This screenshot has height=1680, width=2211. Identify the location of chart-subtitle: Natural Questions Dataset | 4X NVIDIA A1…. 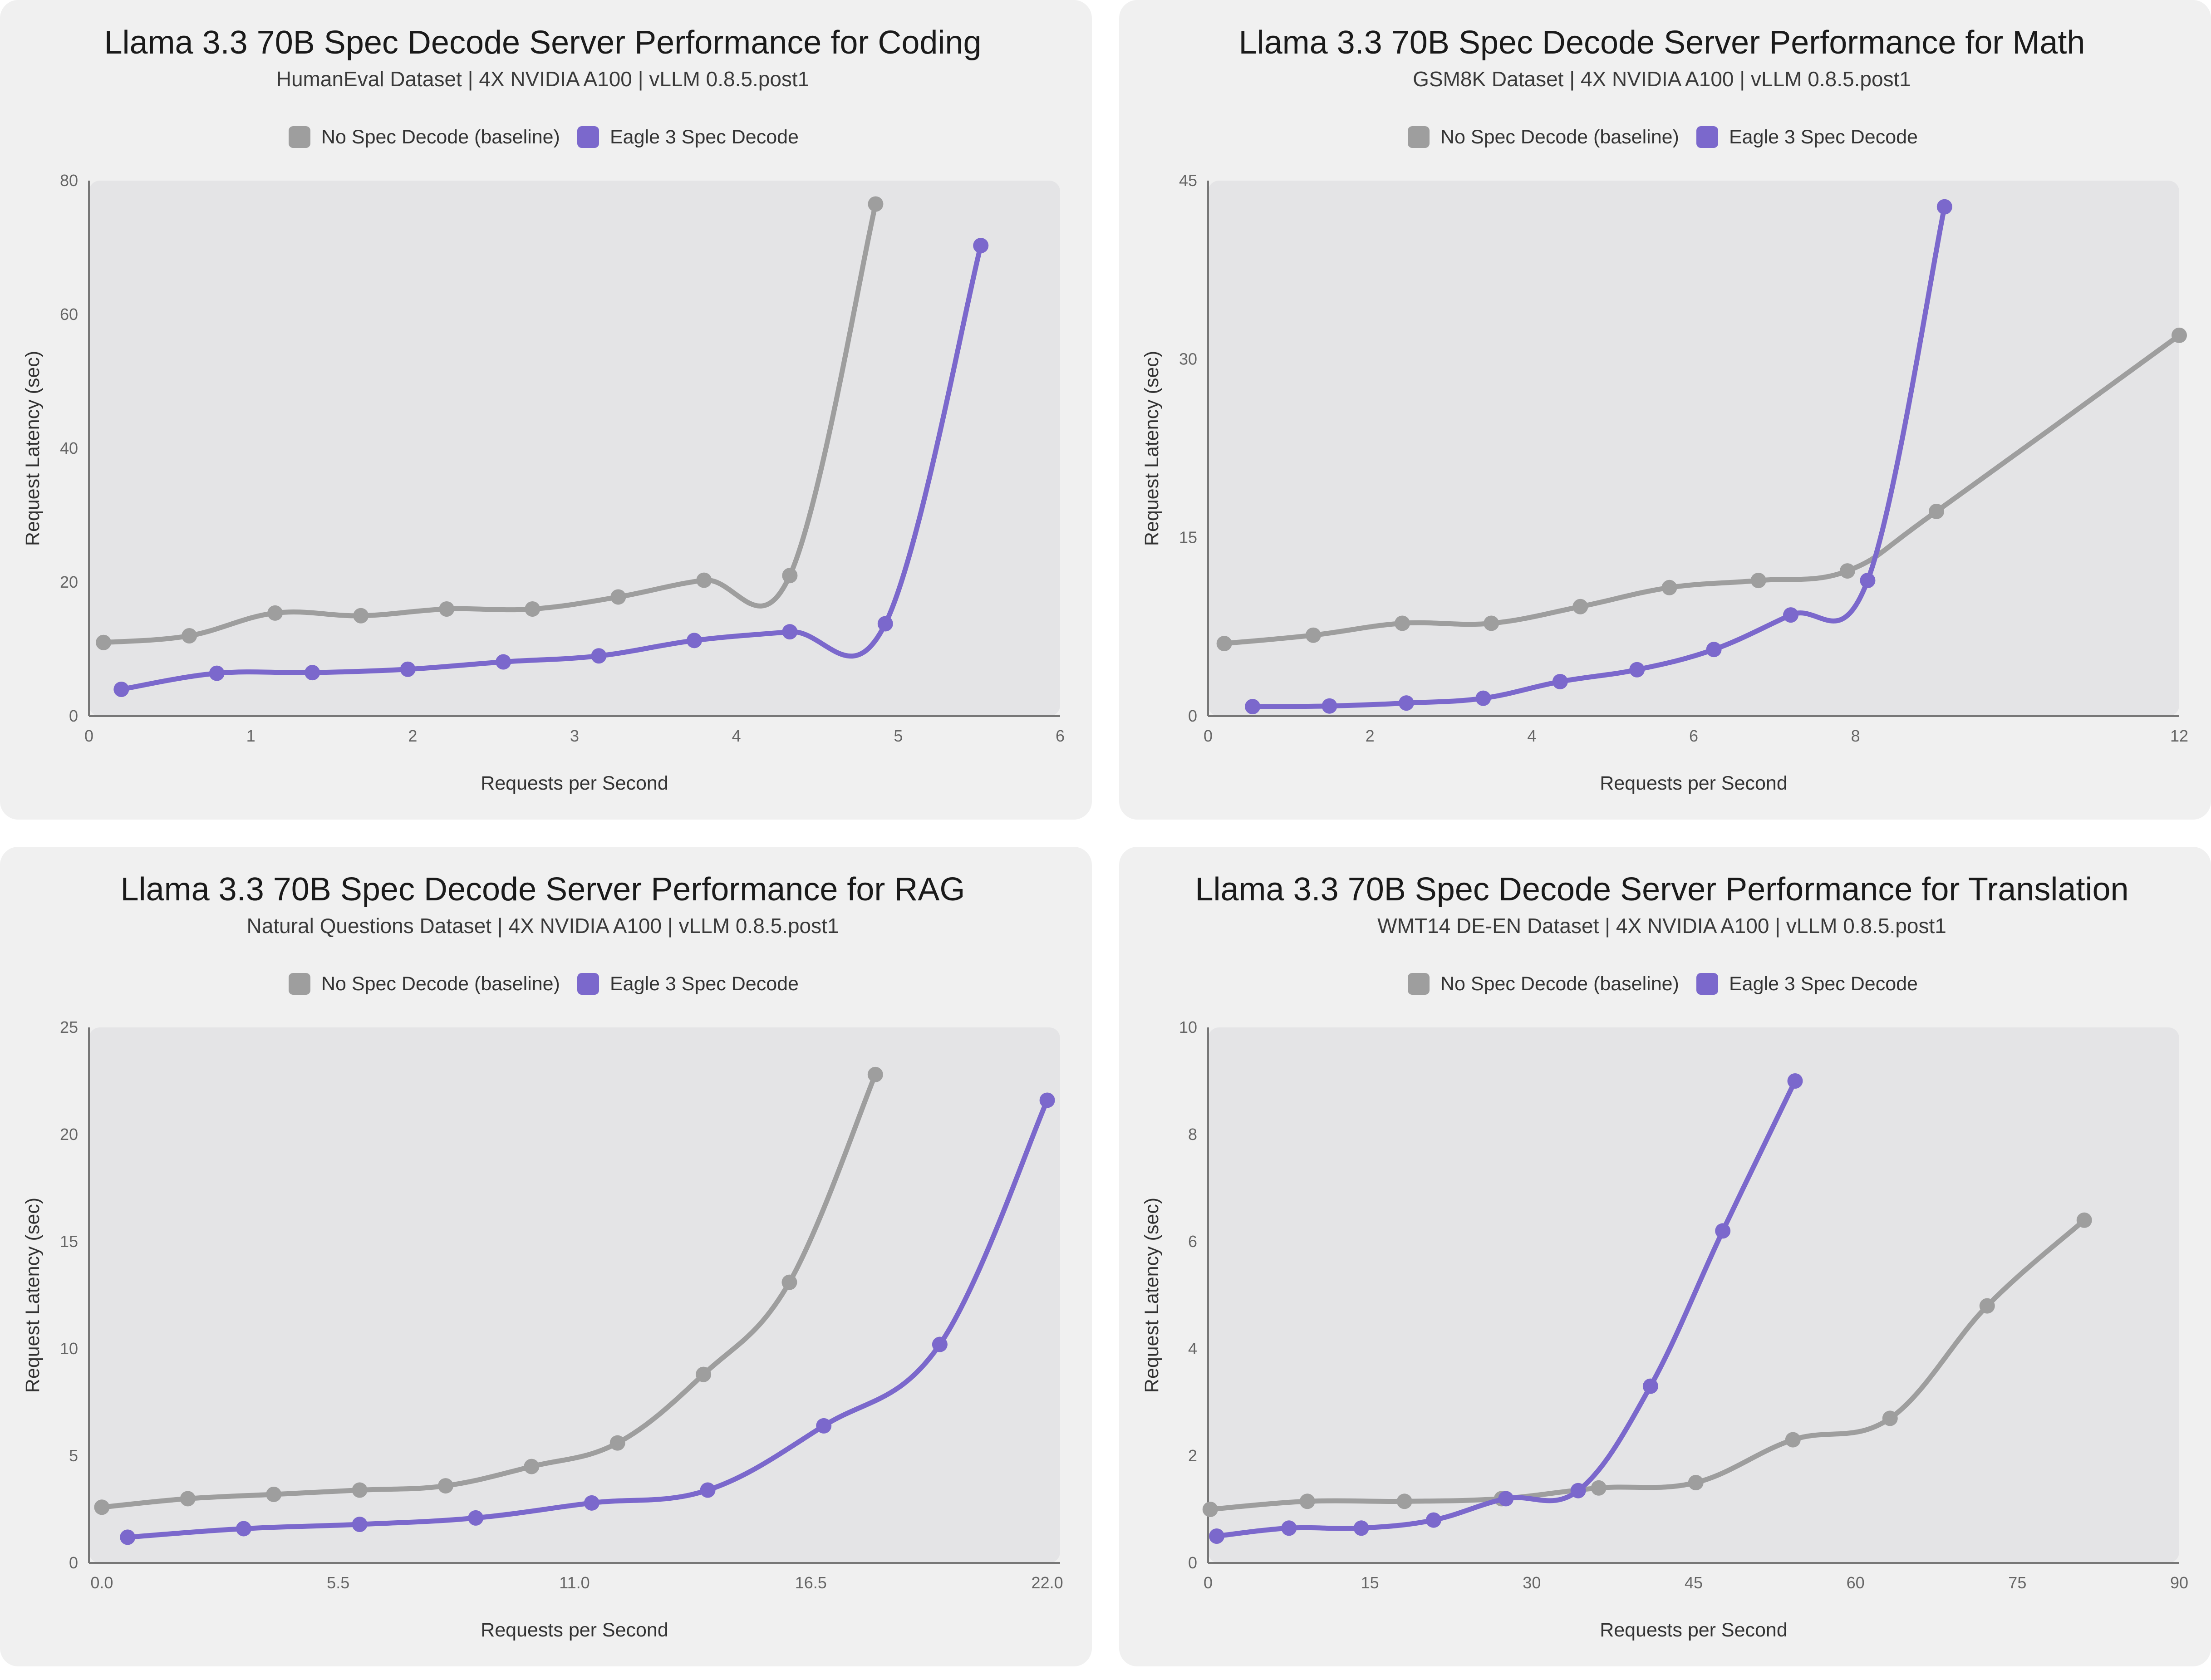
(543, 926).